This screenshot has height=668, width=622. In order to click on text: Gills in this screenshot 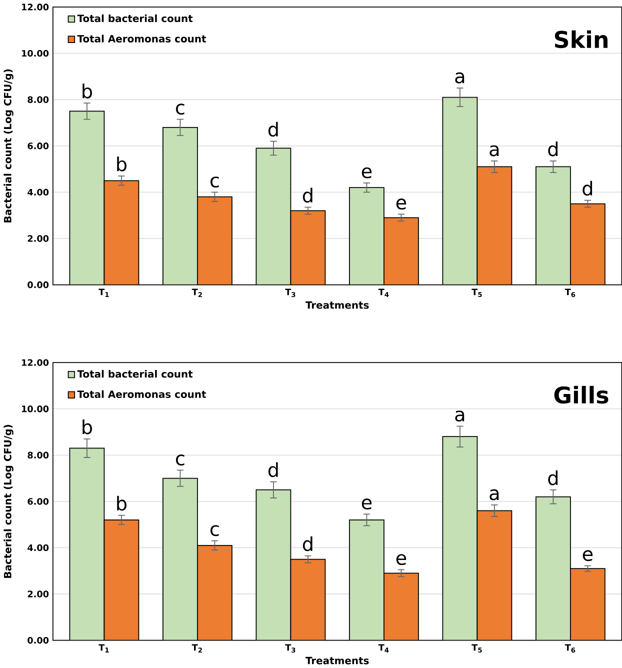, I will do `click(581, 395)`.